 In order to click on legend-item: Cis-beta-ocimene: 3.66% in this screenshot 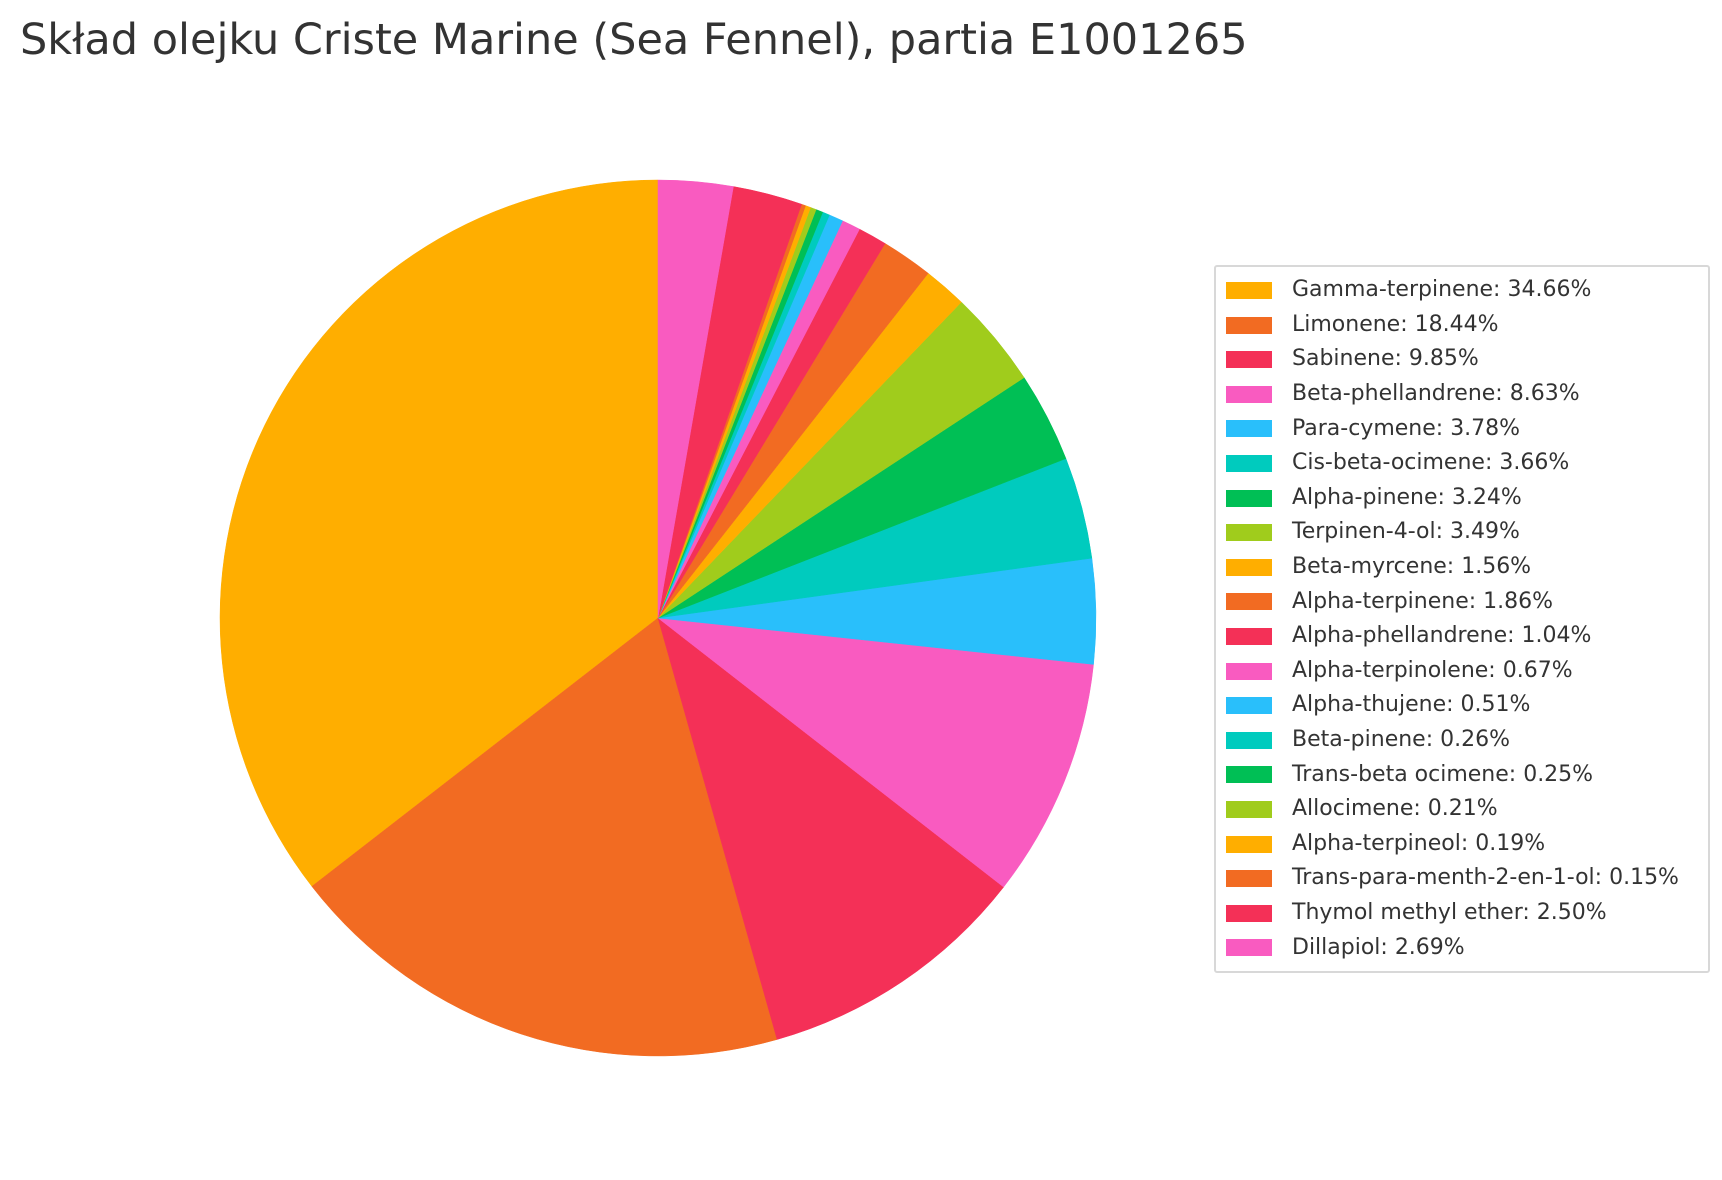, I will do `click(1462, 463)`.